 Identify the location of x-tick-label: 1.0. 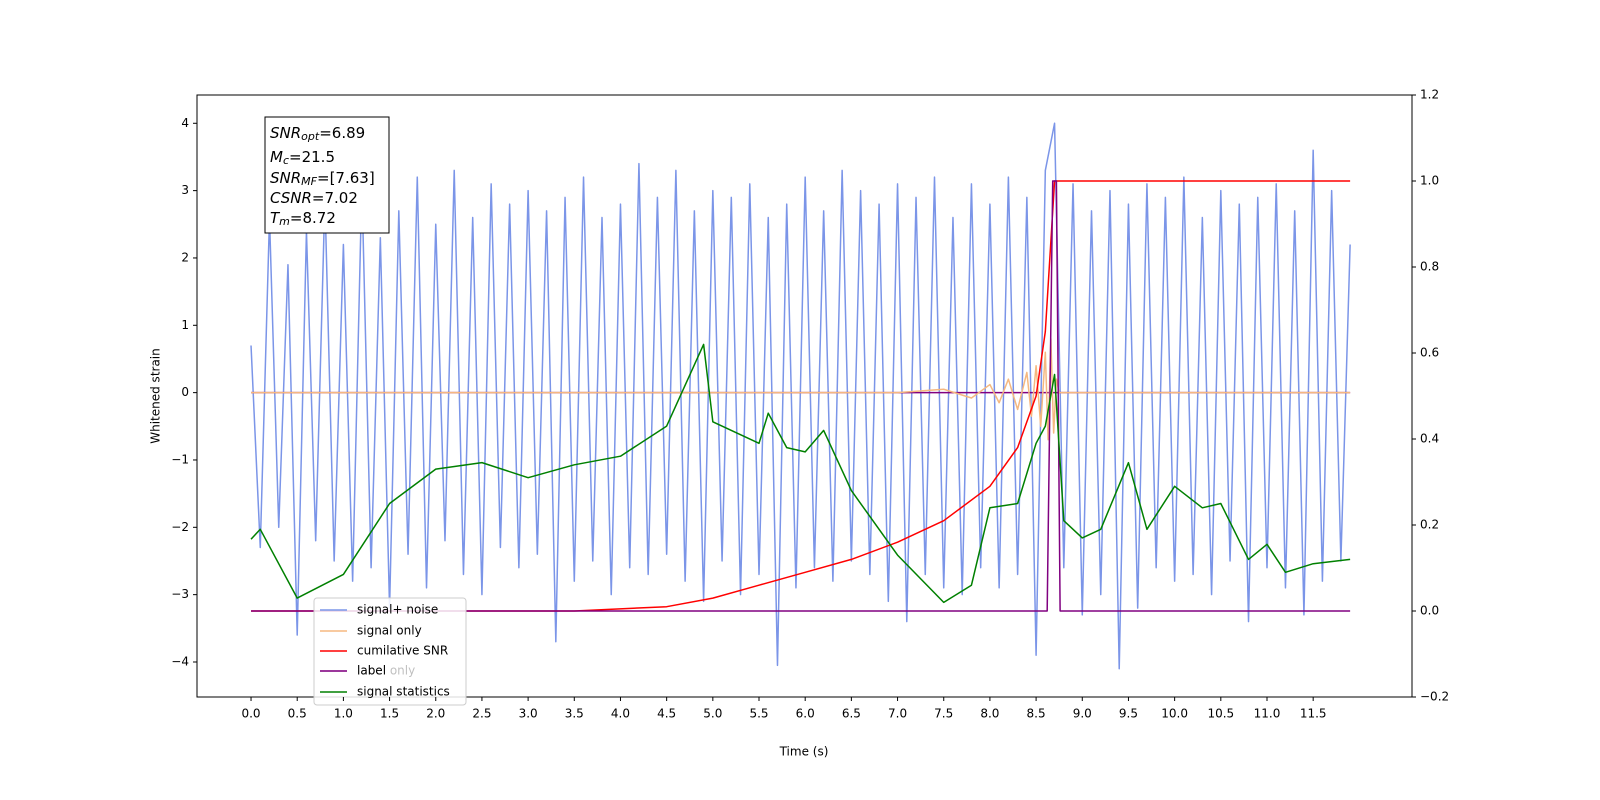
(343, 714).